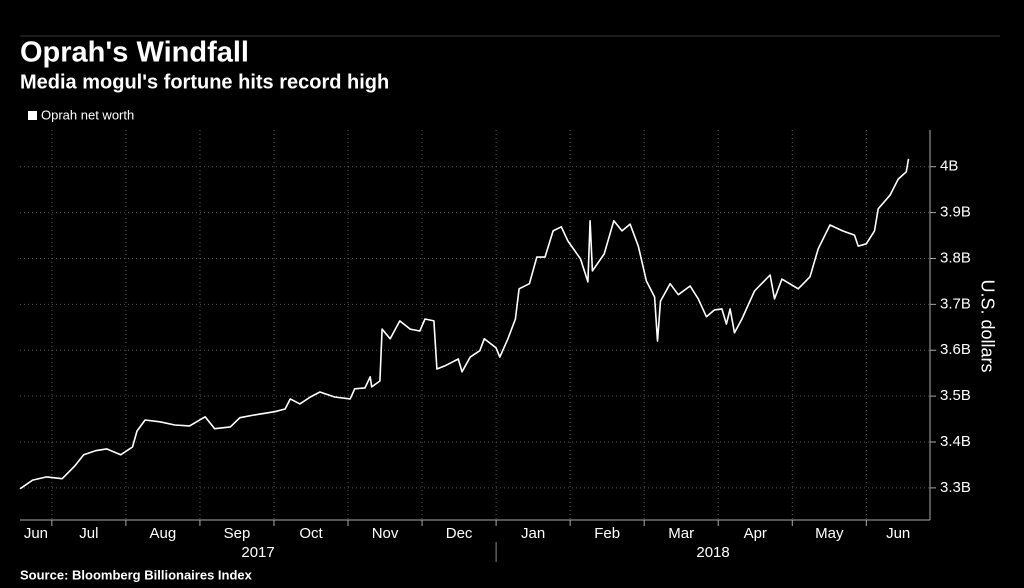 The width and height of the screenshot is (1024, 588). What do you see at coordinates (385, 533) in the screenshot?
I see `x-tick-label: Nov` at bounding box center [385, 533].